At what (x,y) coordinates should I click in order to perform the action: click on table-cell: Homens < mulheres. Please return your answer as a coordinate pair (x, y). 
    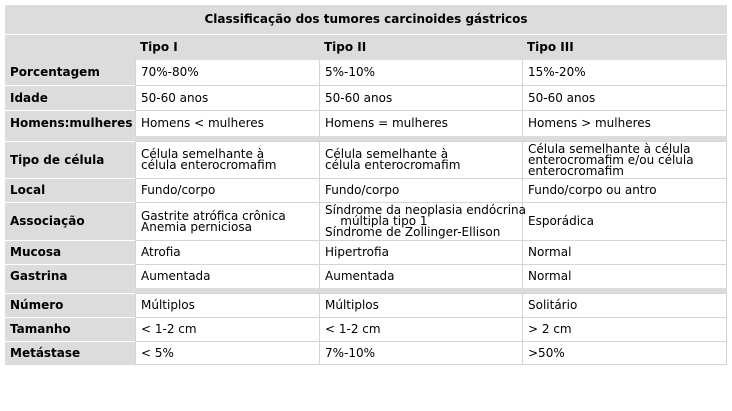
    Looking at the image, I should click on (227, 123).